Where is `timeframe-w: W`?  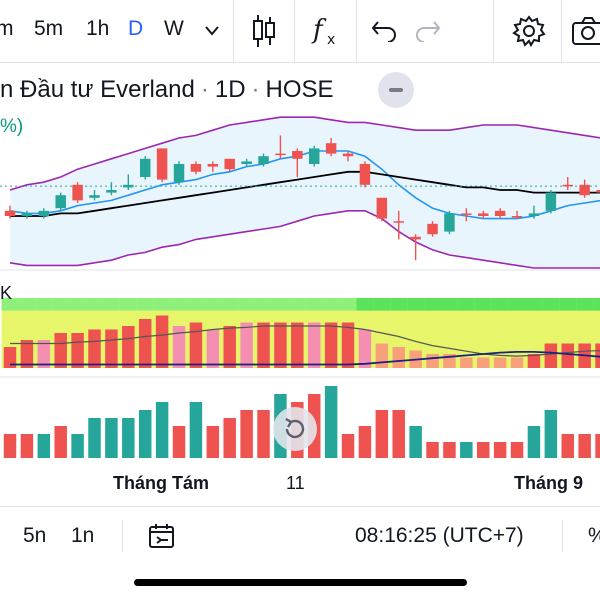
timeframe-w: W is located at coordinates (174, 28).